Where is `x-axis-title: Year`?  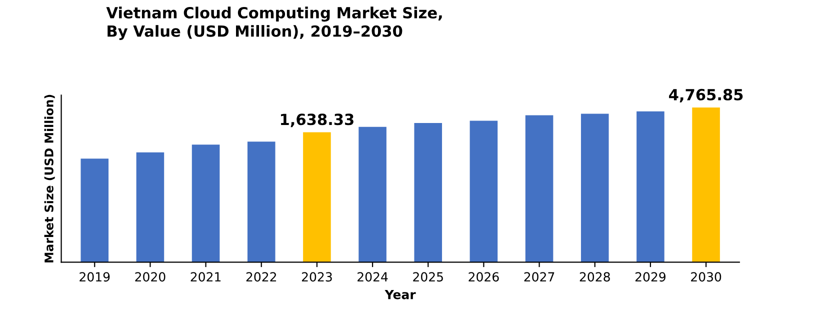 x-axis-title: Year is located at coordinates (400, 295).